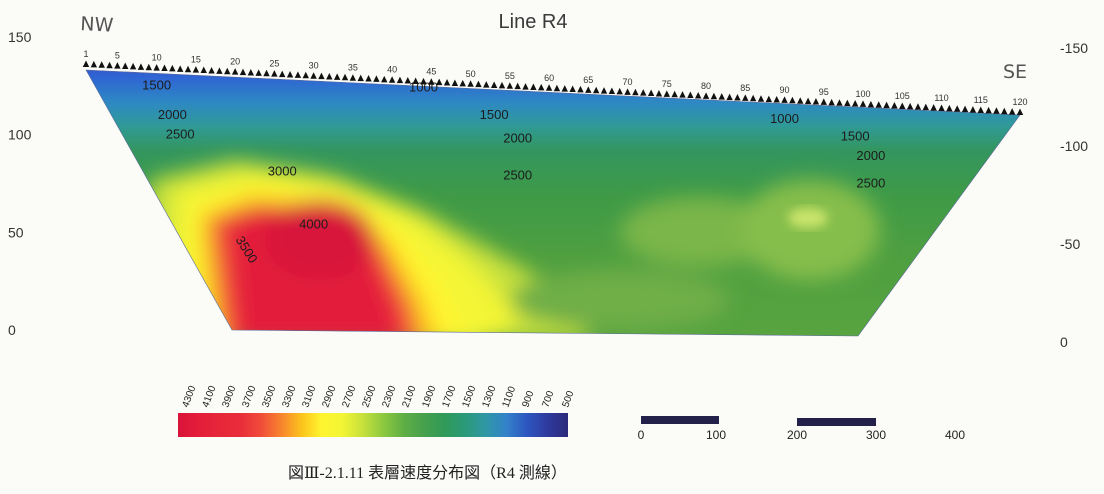 The image size is (1104, 494). I want to click on colorbar-tick-label: 3900, so click(229, 396).